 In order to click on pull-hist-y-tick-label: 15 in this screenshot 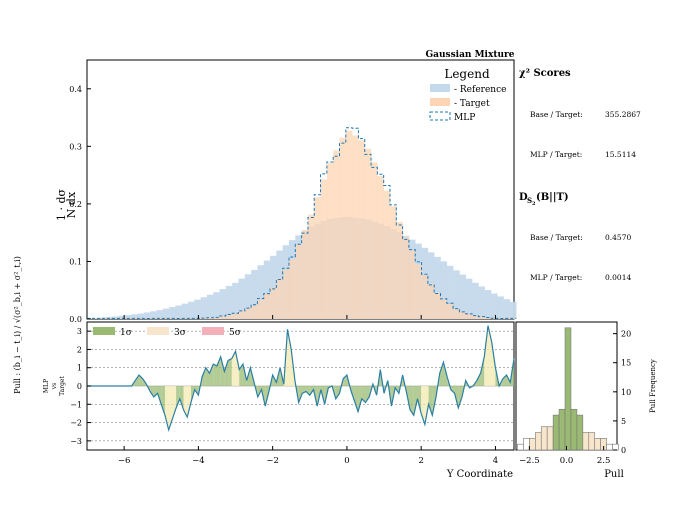, I will do `click(626, 363)`.